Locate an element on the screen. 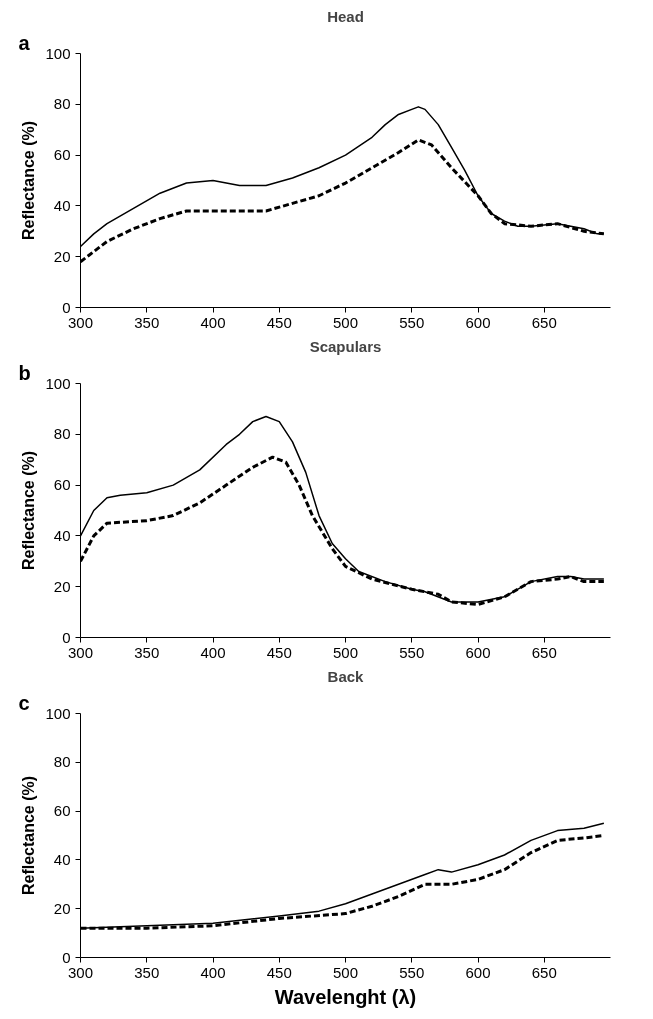  x-axis-title: Wavelenght (λ) is located at coordinates (345, 996).